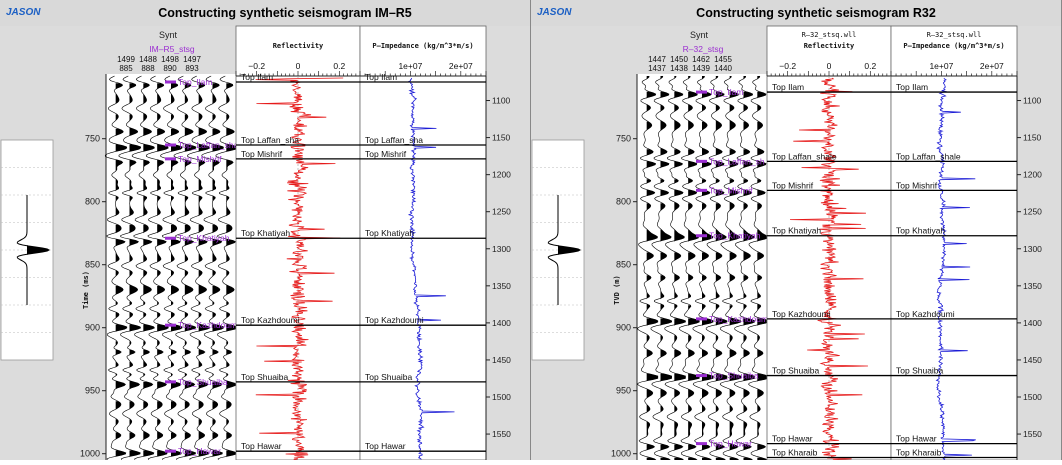  What do you see at coordinates (256, 66) in the screenshot?
I see `reflectivity-tick-label: −0.2` at bounding box center [256, 66].